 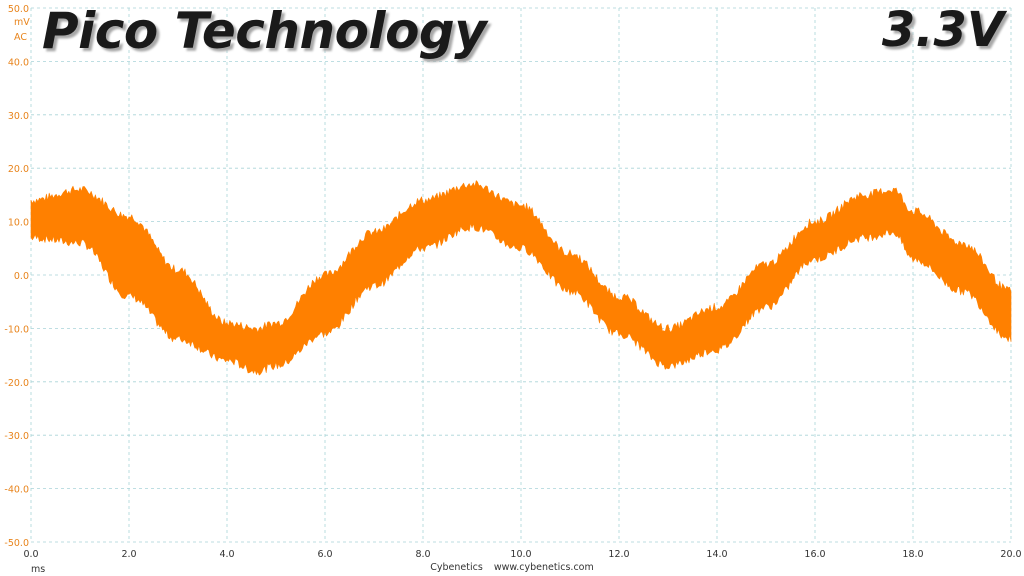 I want to click on coupling-label: AC, so click(x=20, y=37).